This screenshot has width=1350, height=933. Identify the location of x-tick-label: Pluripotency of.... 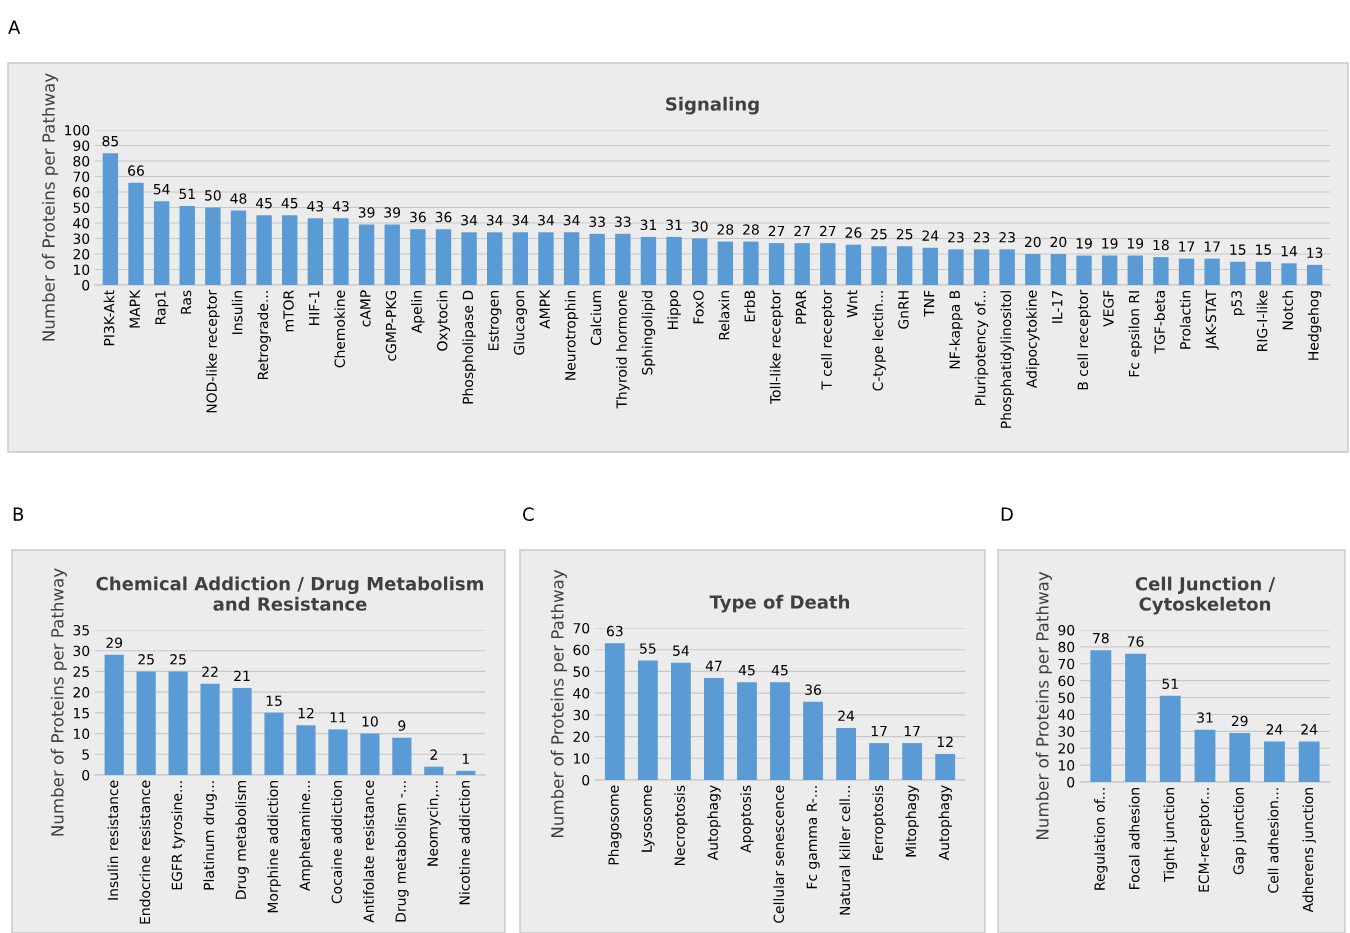
(981, 348).